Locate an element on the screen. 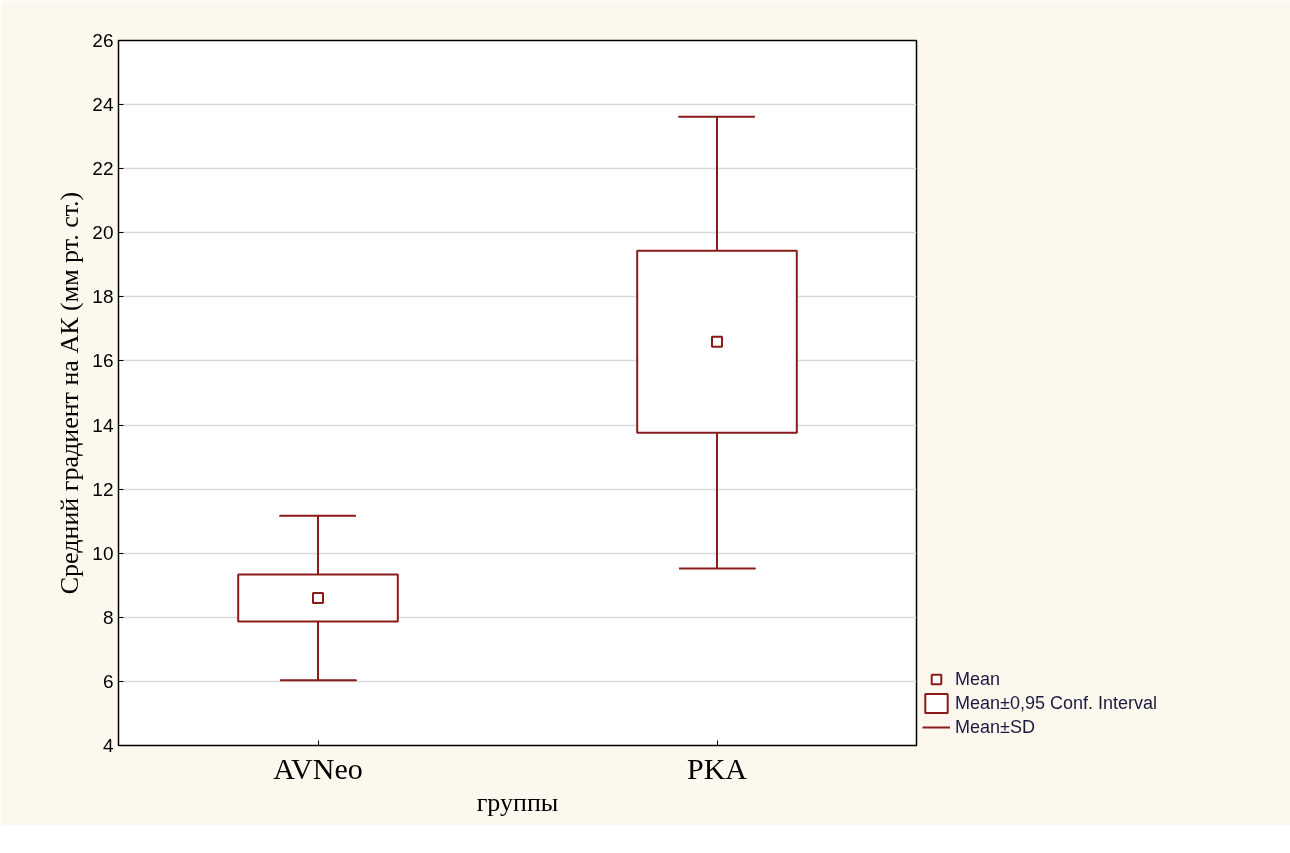 The image size is (1290, 853). y-tick-label: 18 is located at coordinates (103, 297).